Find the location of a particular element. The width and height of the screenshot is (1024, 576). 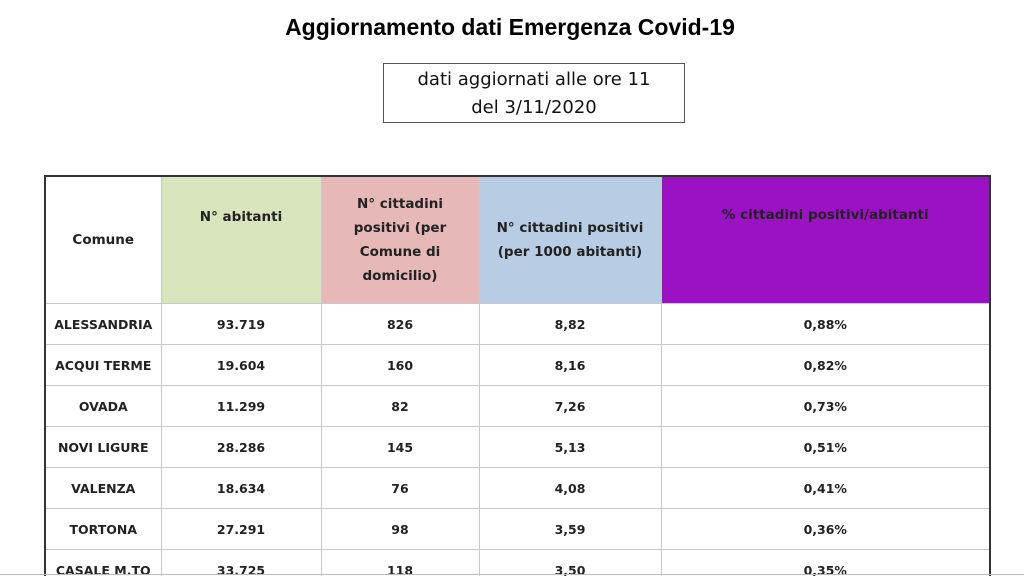

table-cell: NOVI LIGURE is located at coordinates (103, 447).